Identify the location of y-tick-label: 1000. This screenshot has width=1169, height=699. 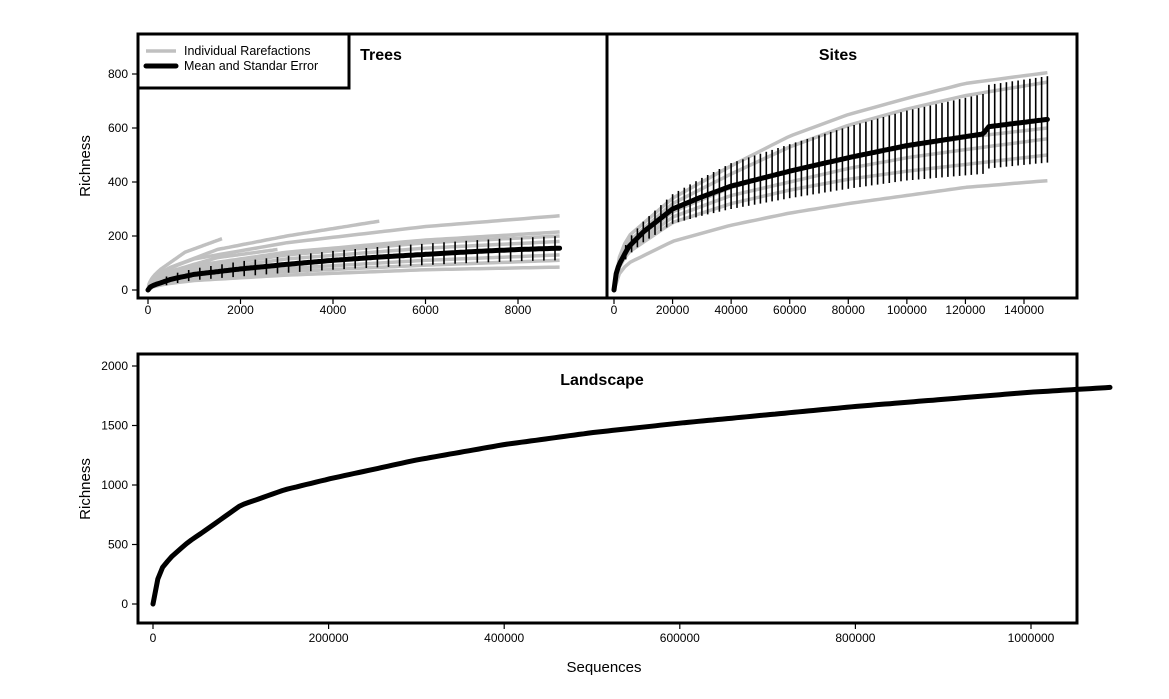
(114, 485).